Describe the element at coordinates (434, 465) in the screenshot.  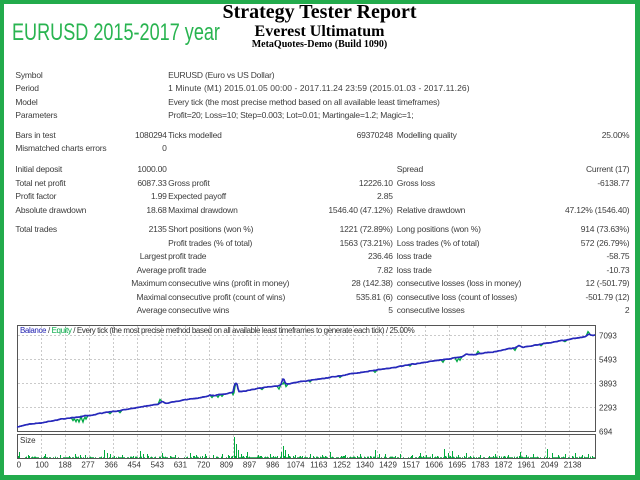
I see `svg-text: 1606` at that location.